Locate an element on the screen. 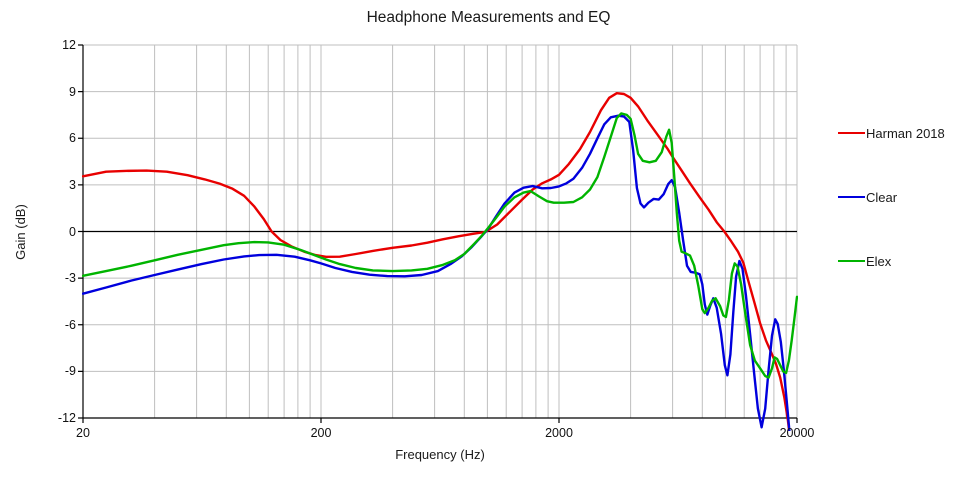 The height and width of the screenshot is (489, 977). y-tick-label: 12 is located at coordinates (69, 45).